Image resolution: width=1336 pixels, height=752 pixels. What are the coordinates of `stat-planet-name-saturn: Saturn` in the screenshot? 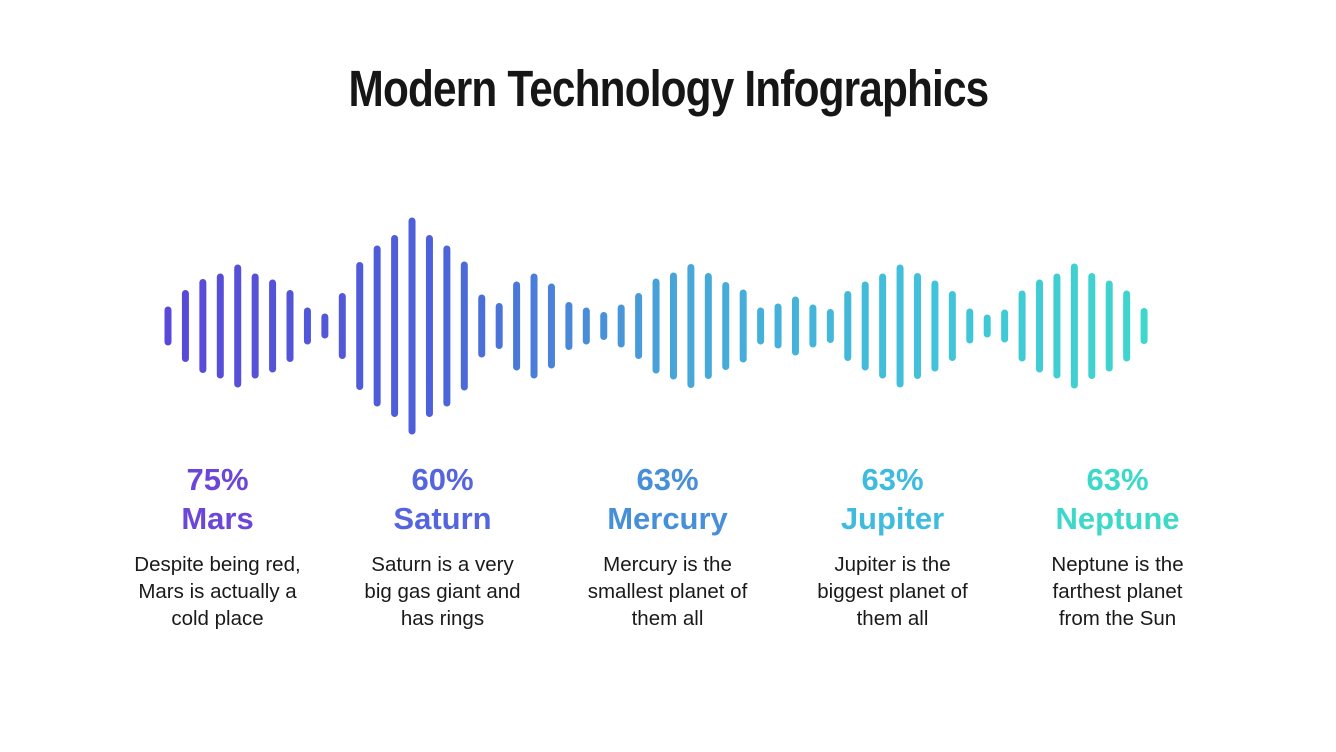 It's located at (442, 518).